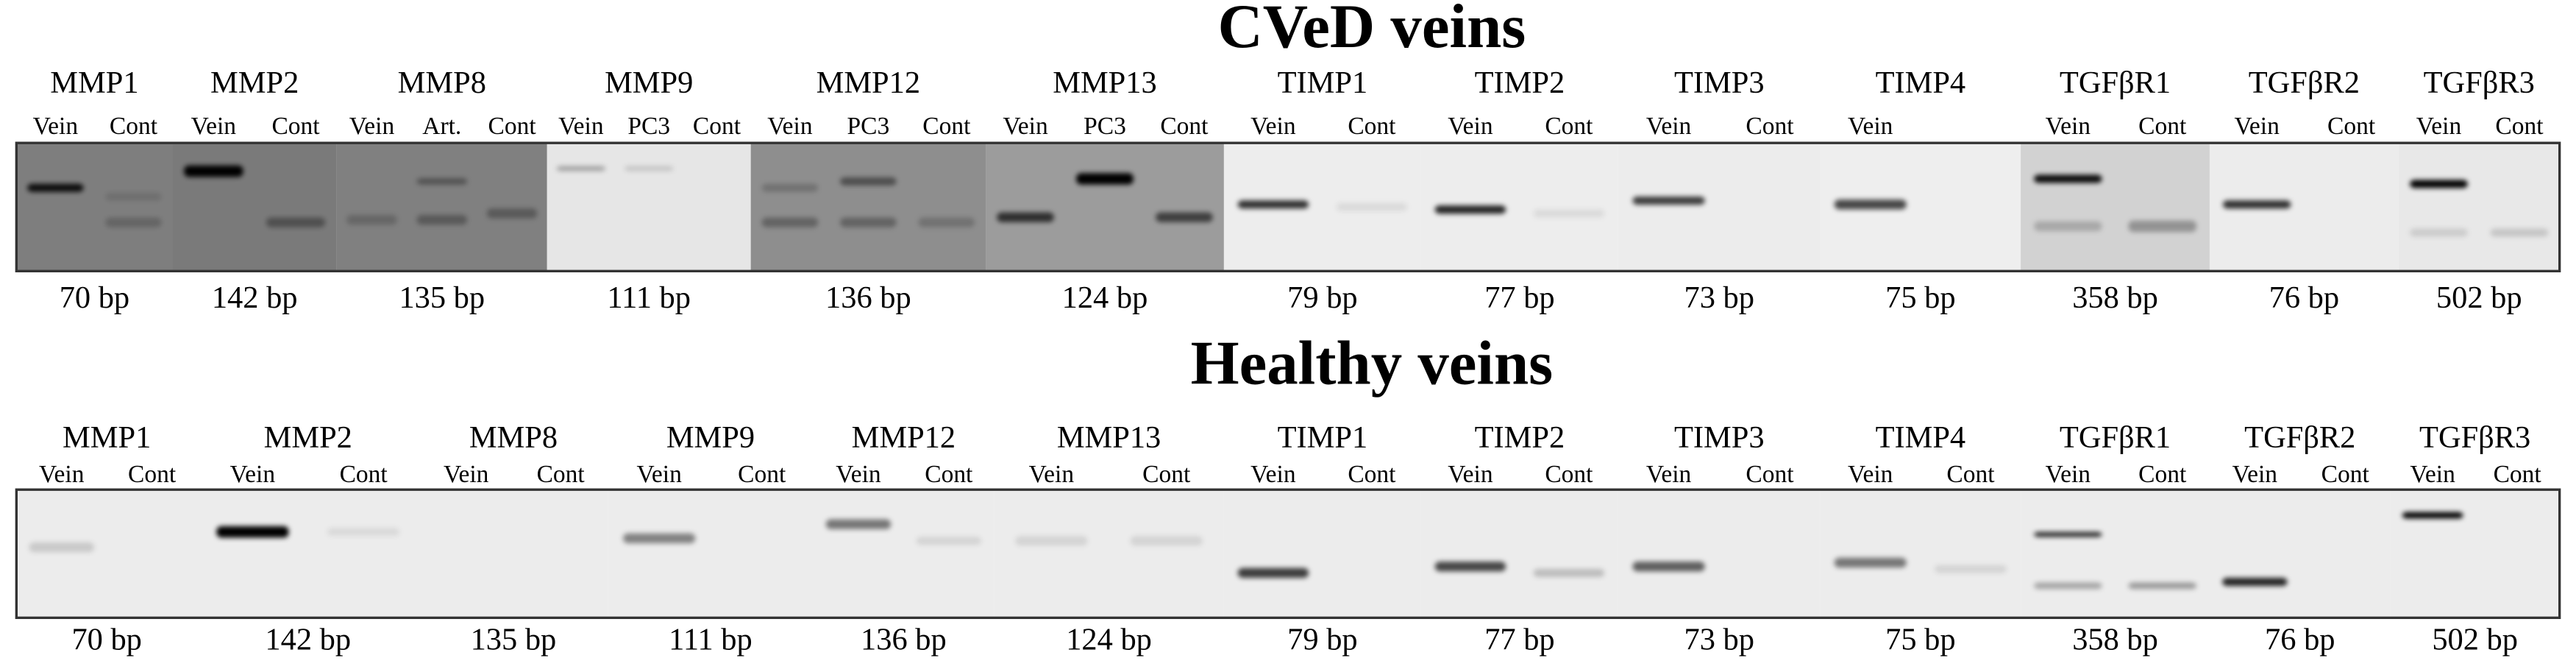 The image size is (2576, 672). What do you see at coordinates (1719, 83) in the screenshot?
I see `gene-label: TIMP3` at bounding box center [1719, 83].